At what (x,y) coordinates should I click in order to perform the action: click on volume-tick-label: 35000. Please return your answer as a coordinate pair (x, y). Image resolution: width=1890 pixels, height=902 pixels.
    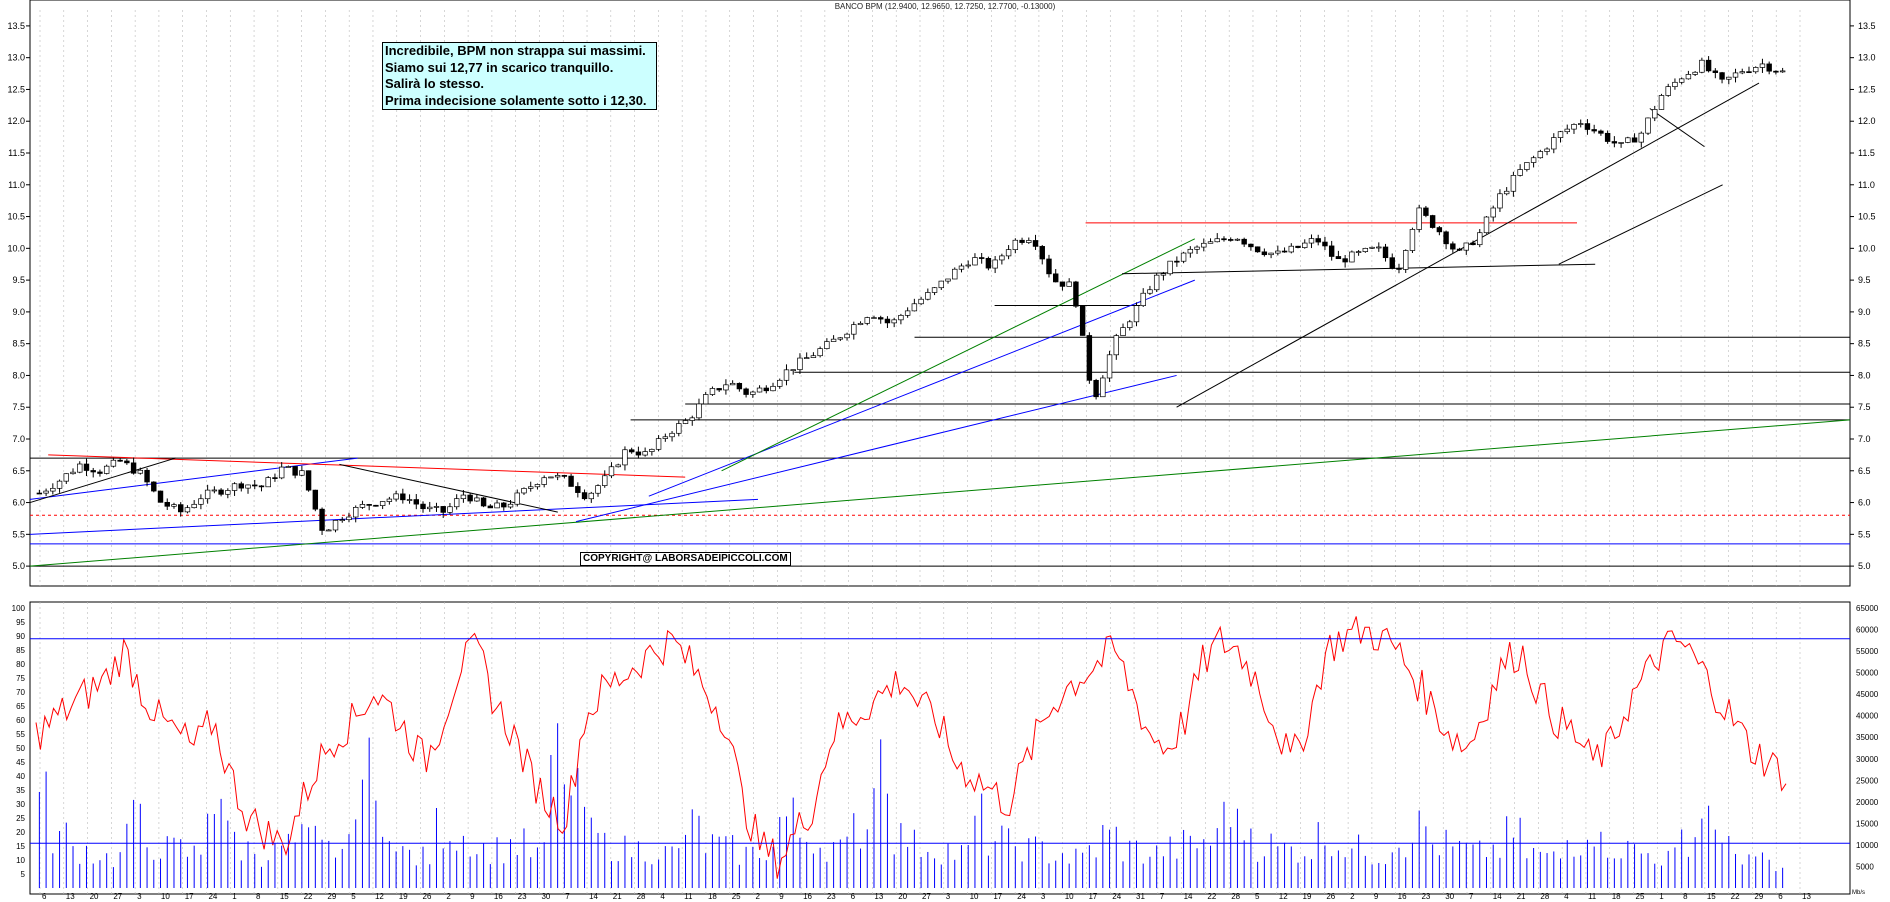
    Looking at the image, I should click on (1867, 737).